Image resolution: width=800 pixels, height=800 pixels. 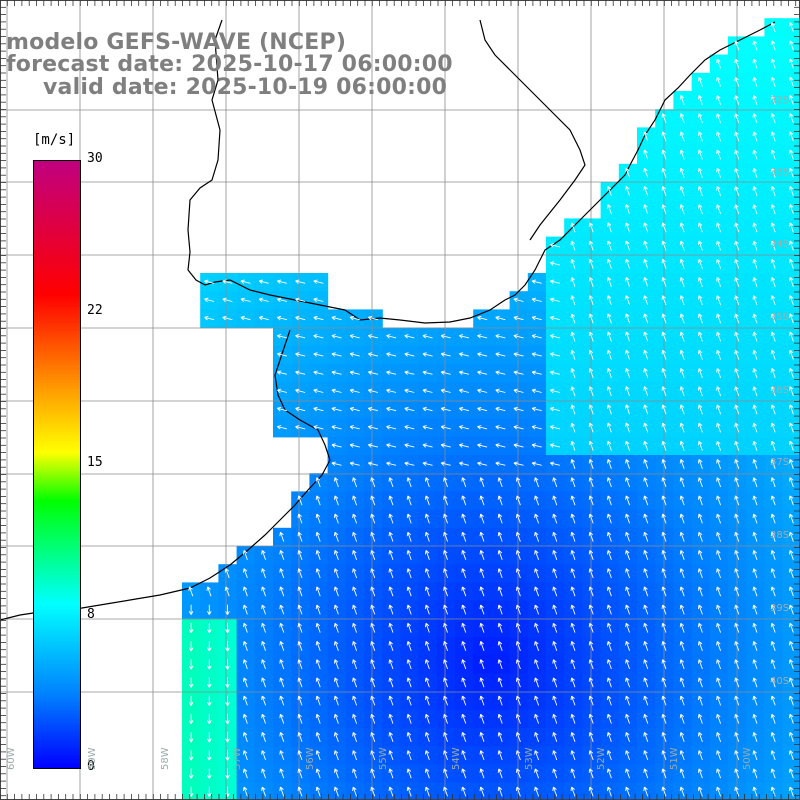 What do you see at coordinates (95, 462) in the screenshot?
I see `colorbar-tick-15: 15` at bounding box center [95, 462].